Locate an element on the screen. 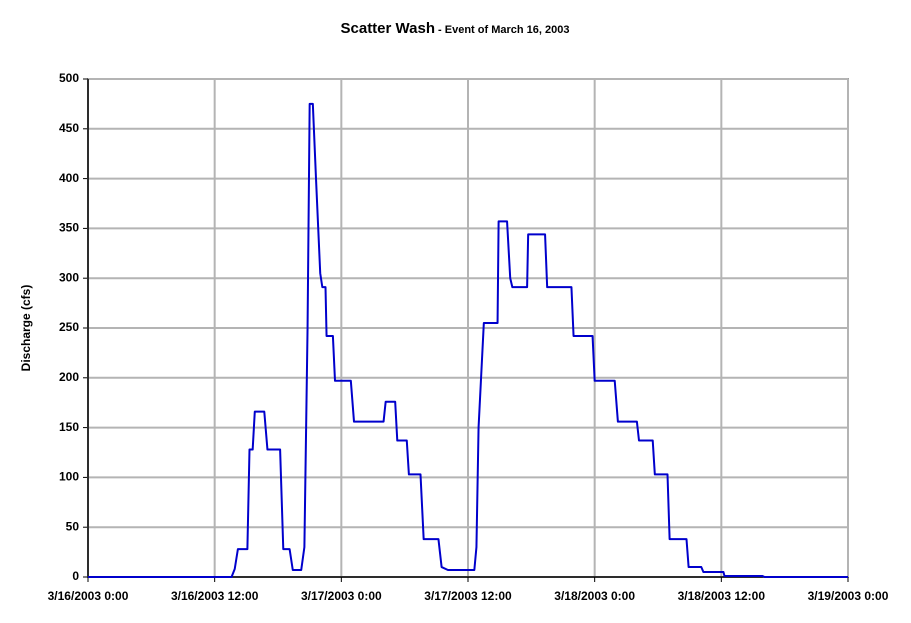  y-tick-label: 500 is located at coordinates (69, 78).